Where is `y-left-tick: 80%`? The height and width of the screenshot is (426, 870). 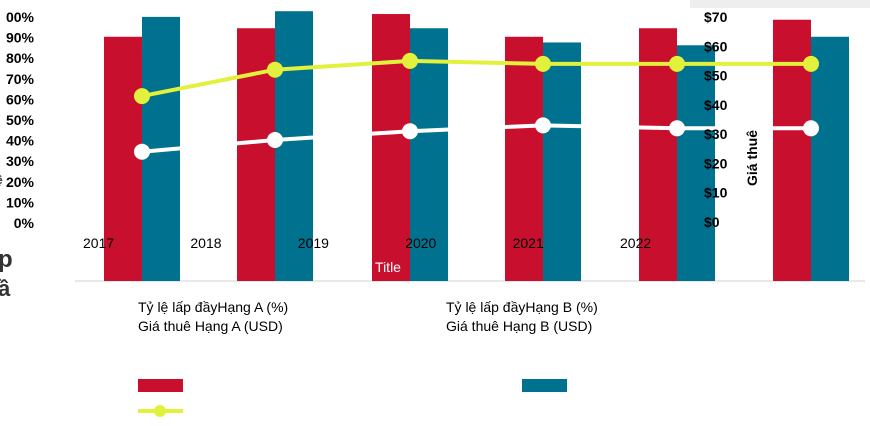
y-left-tick: 80% is located at coordinates (20, 58).